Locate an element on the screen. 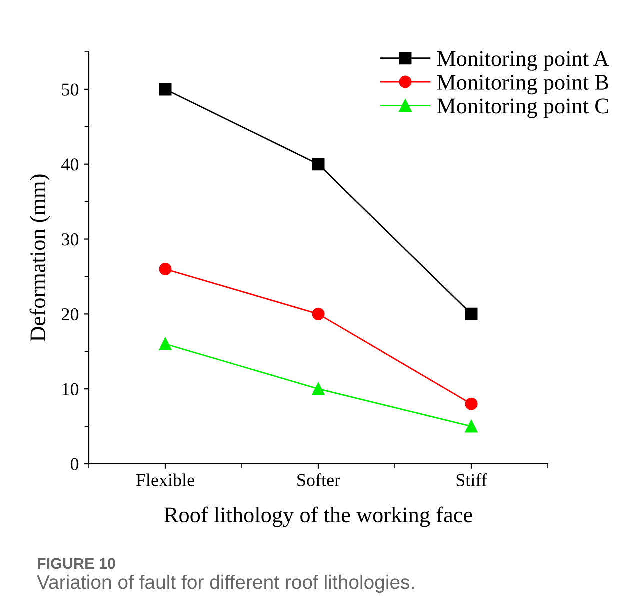 The image size is (638, 615). y-tick-label: 40 is located at coordinates (70, 164).